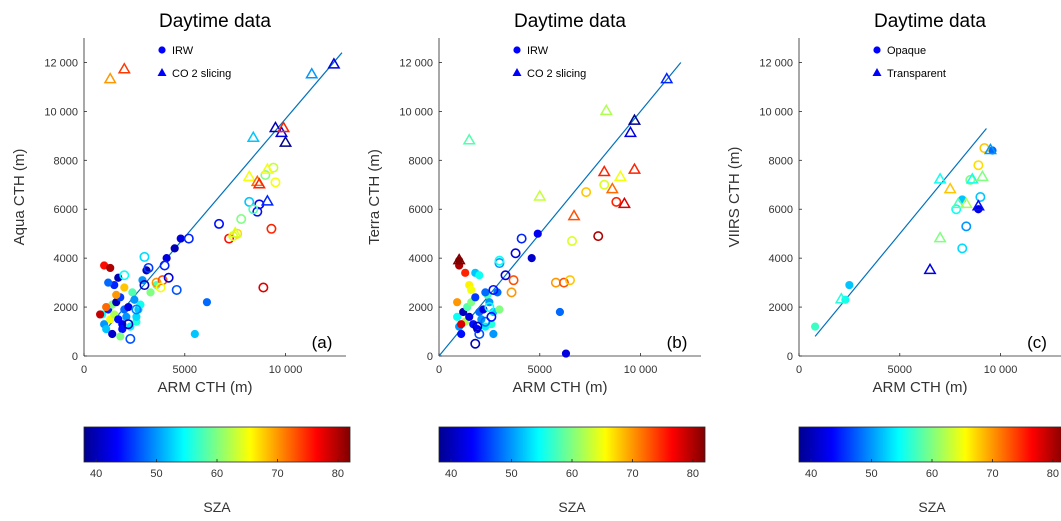 This screenshot has height=521, width=1061. What do you see at coordinates (183, 51) in the screenshot?
I see `legend-label: IRW` at bounding box center [183, 51].